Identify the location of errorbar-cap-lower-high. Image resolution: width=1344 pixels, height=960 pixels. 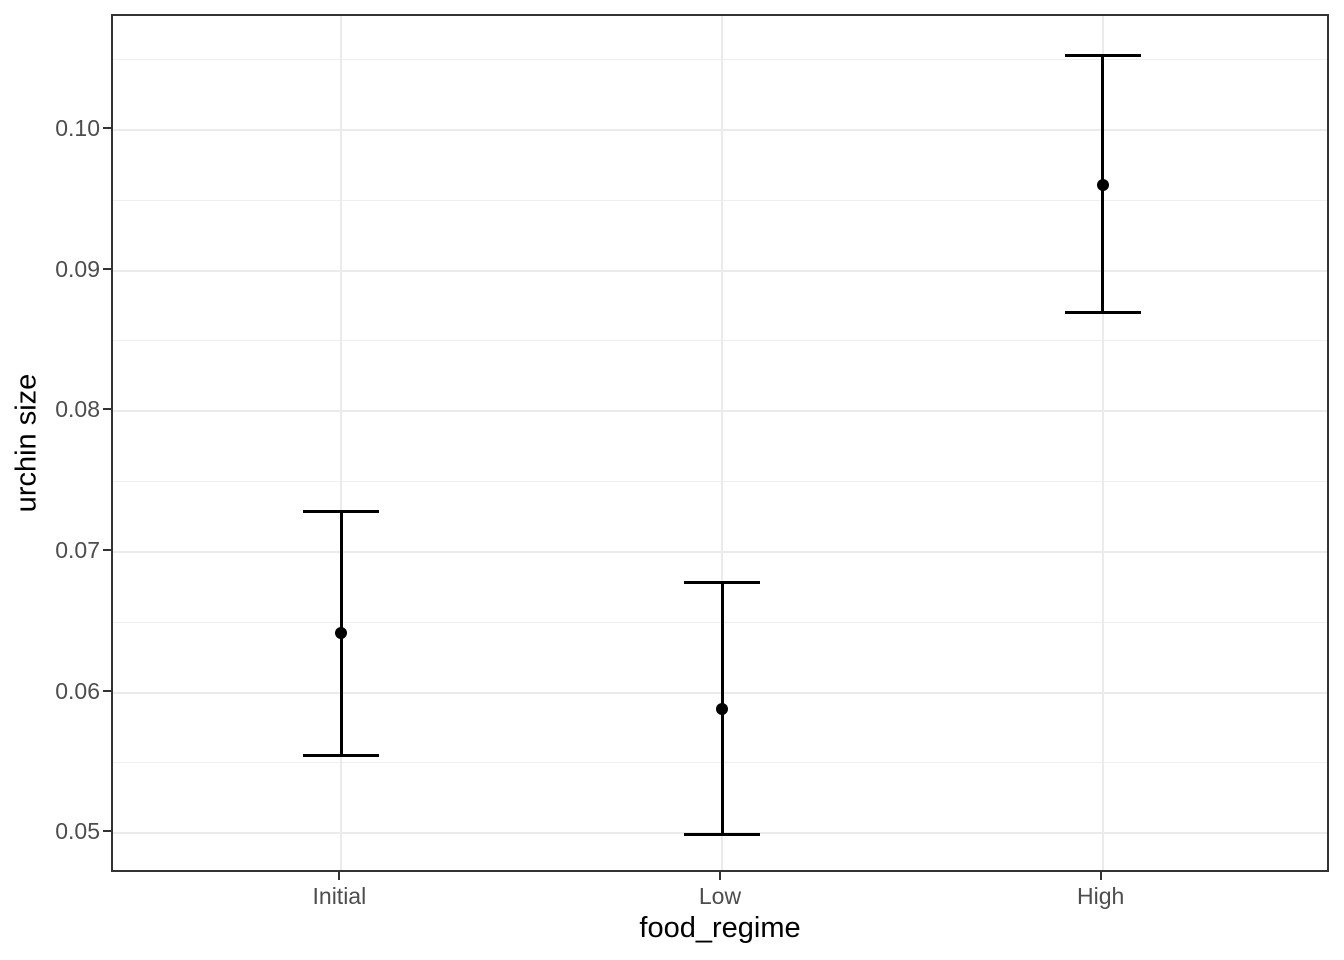
(1102, 313).